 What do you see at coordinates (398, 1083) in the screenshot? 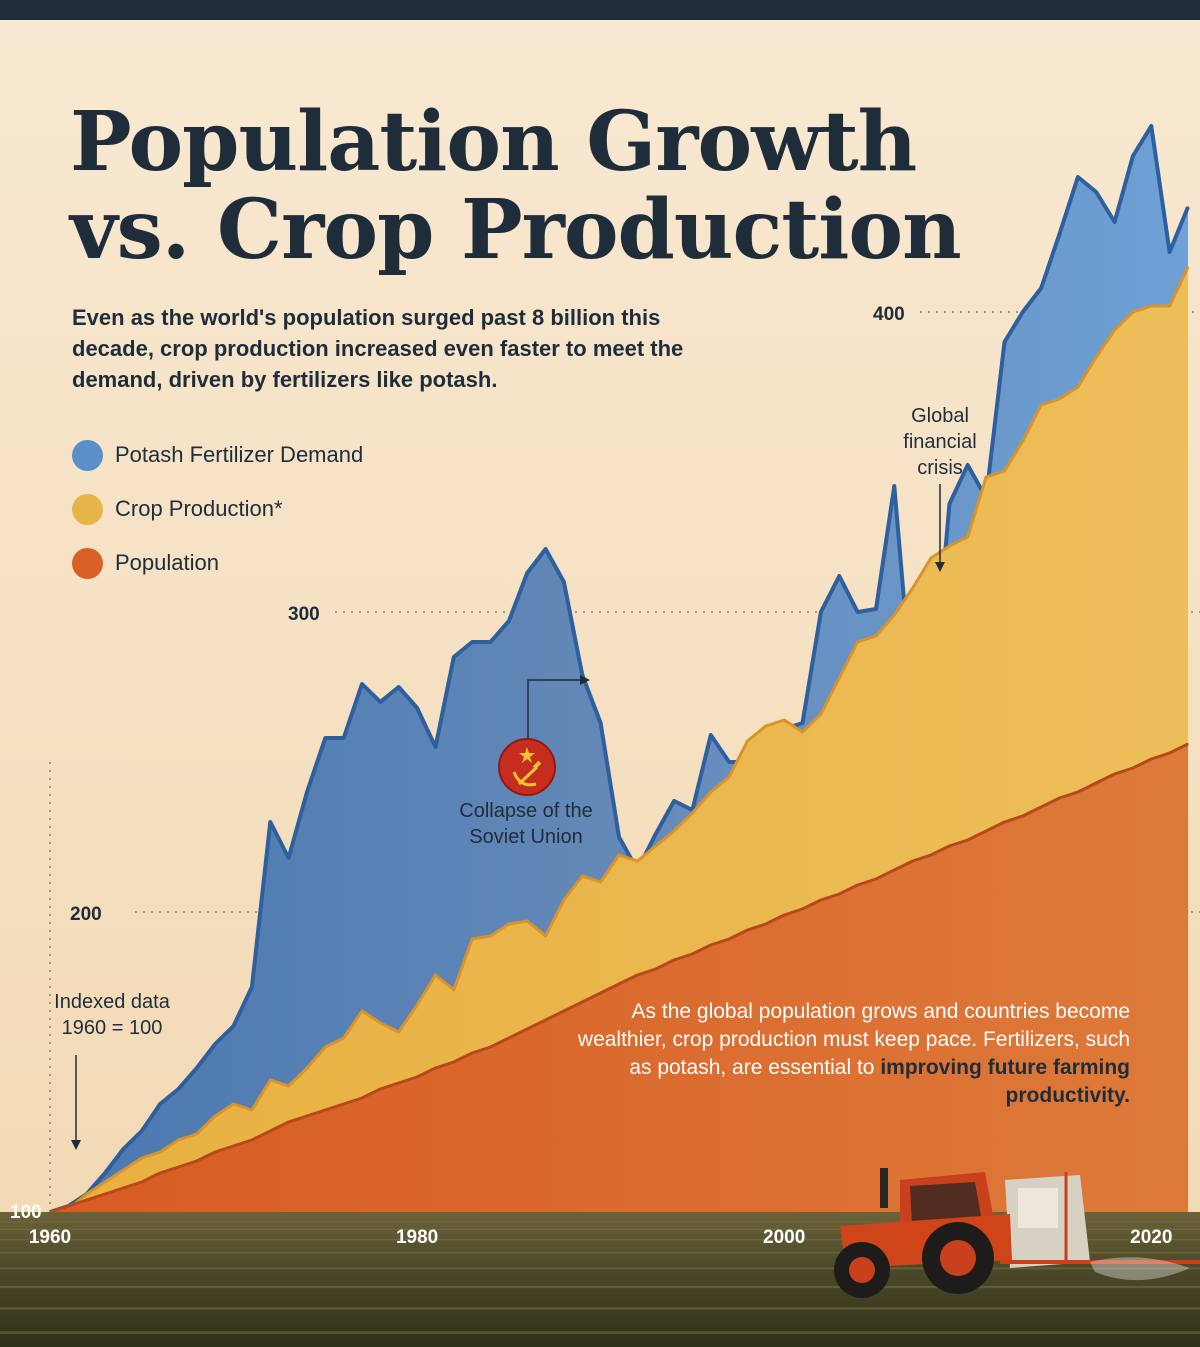
I see `point-population-1979` at bounding box center [398, 1083].